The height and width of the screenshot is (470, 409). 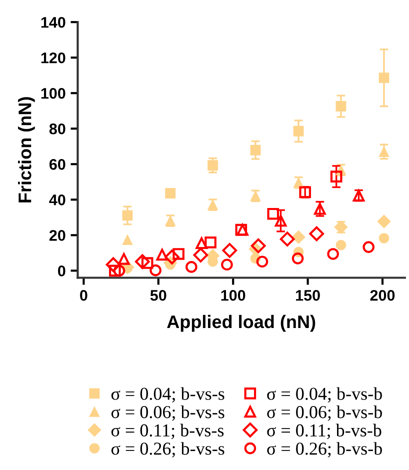 What do you see at coordinates (57, 235) in the screenshot?
I see `y-tick-label: 20` at bounding box center [57, 235].